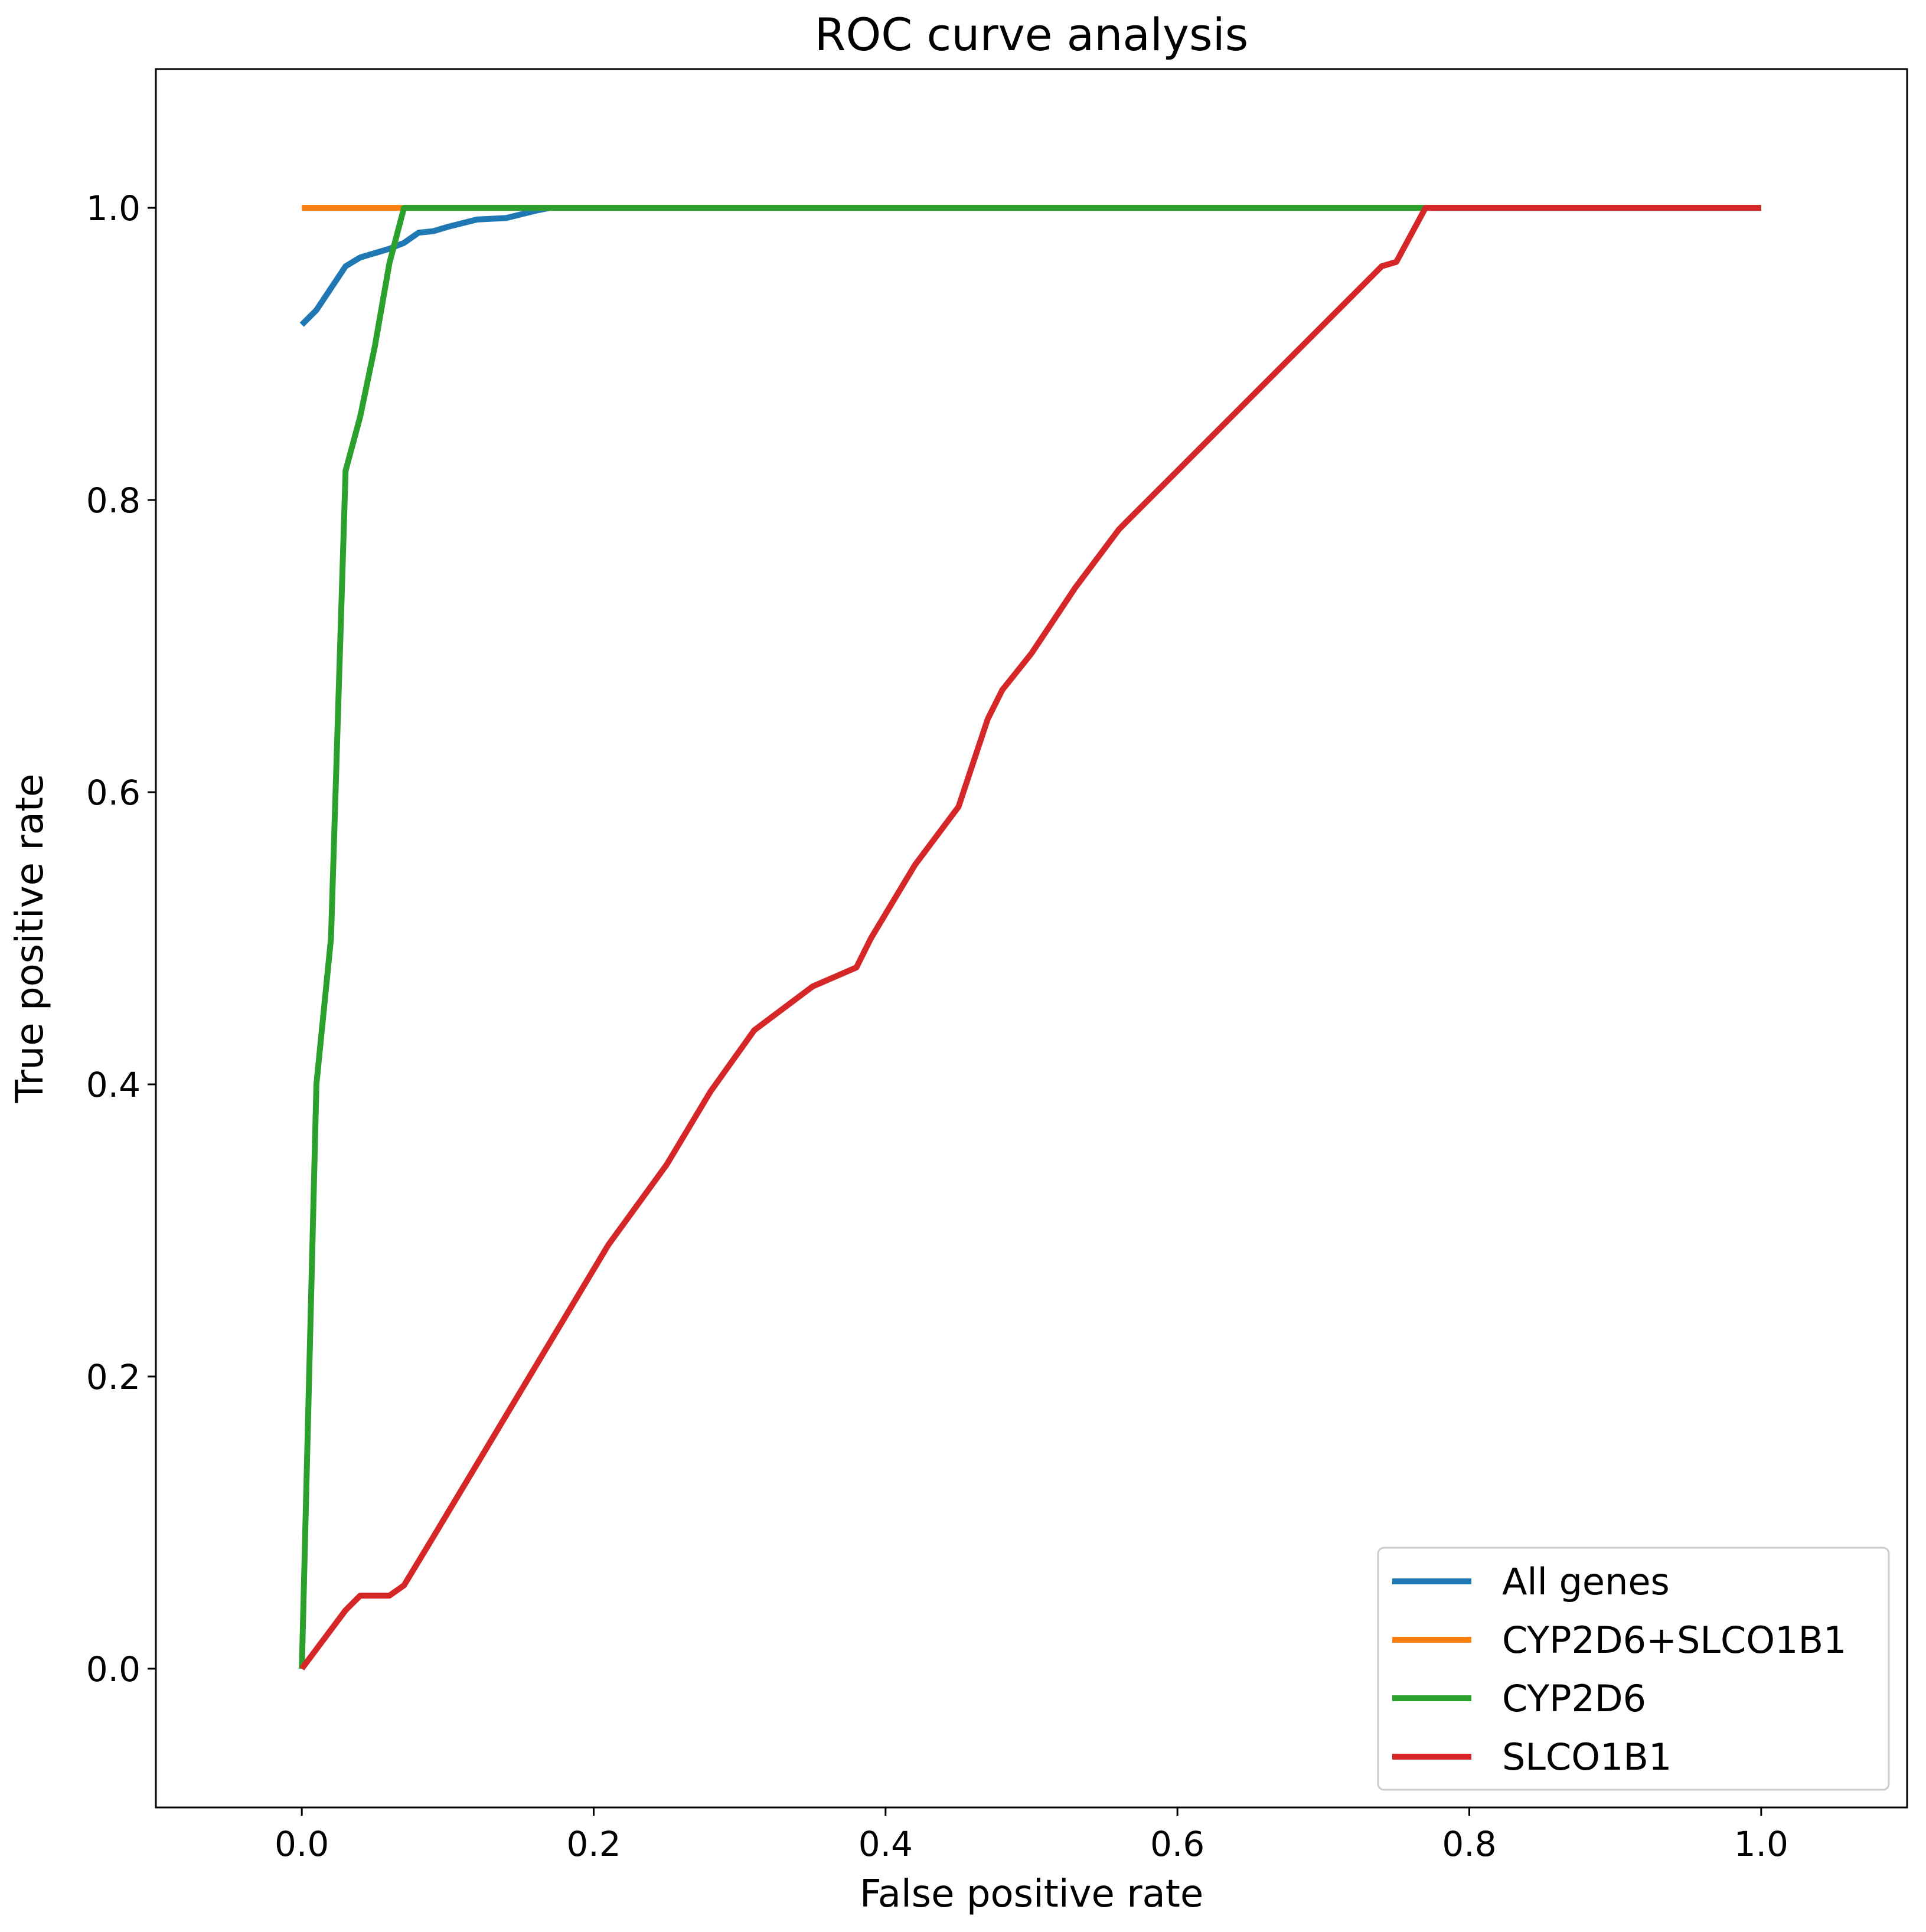 The width and height of the screenshot is (1926, 1932). What do you see at coordinates (1030, 266) in the screenshot?
I see `series-line-all-genes` at bounding box center [1030, 266].